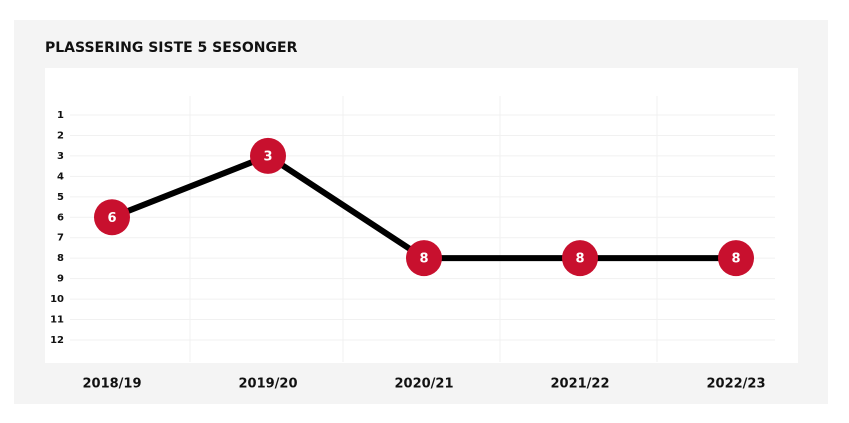 The height and width of the screenshot is (423, 849). Describe the element at coordinates (60, 176) in the screenshot. I see `y-tick-label: 4` at that location.